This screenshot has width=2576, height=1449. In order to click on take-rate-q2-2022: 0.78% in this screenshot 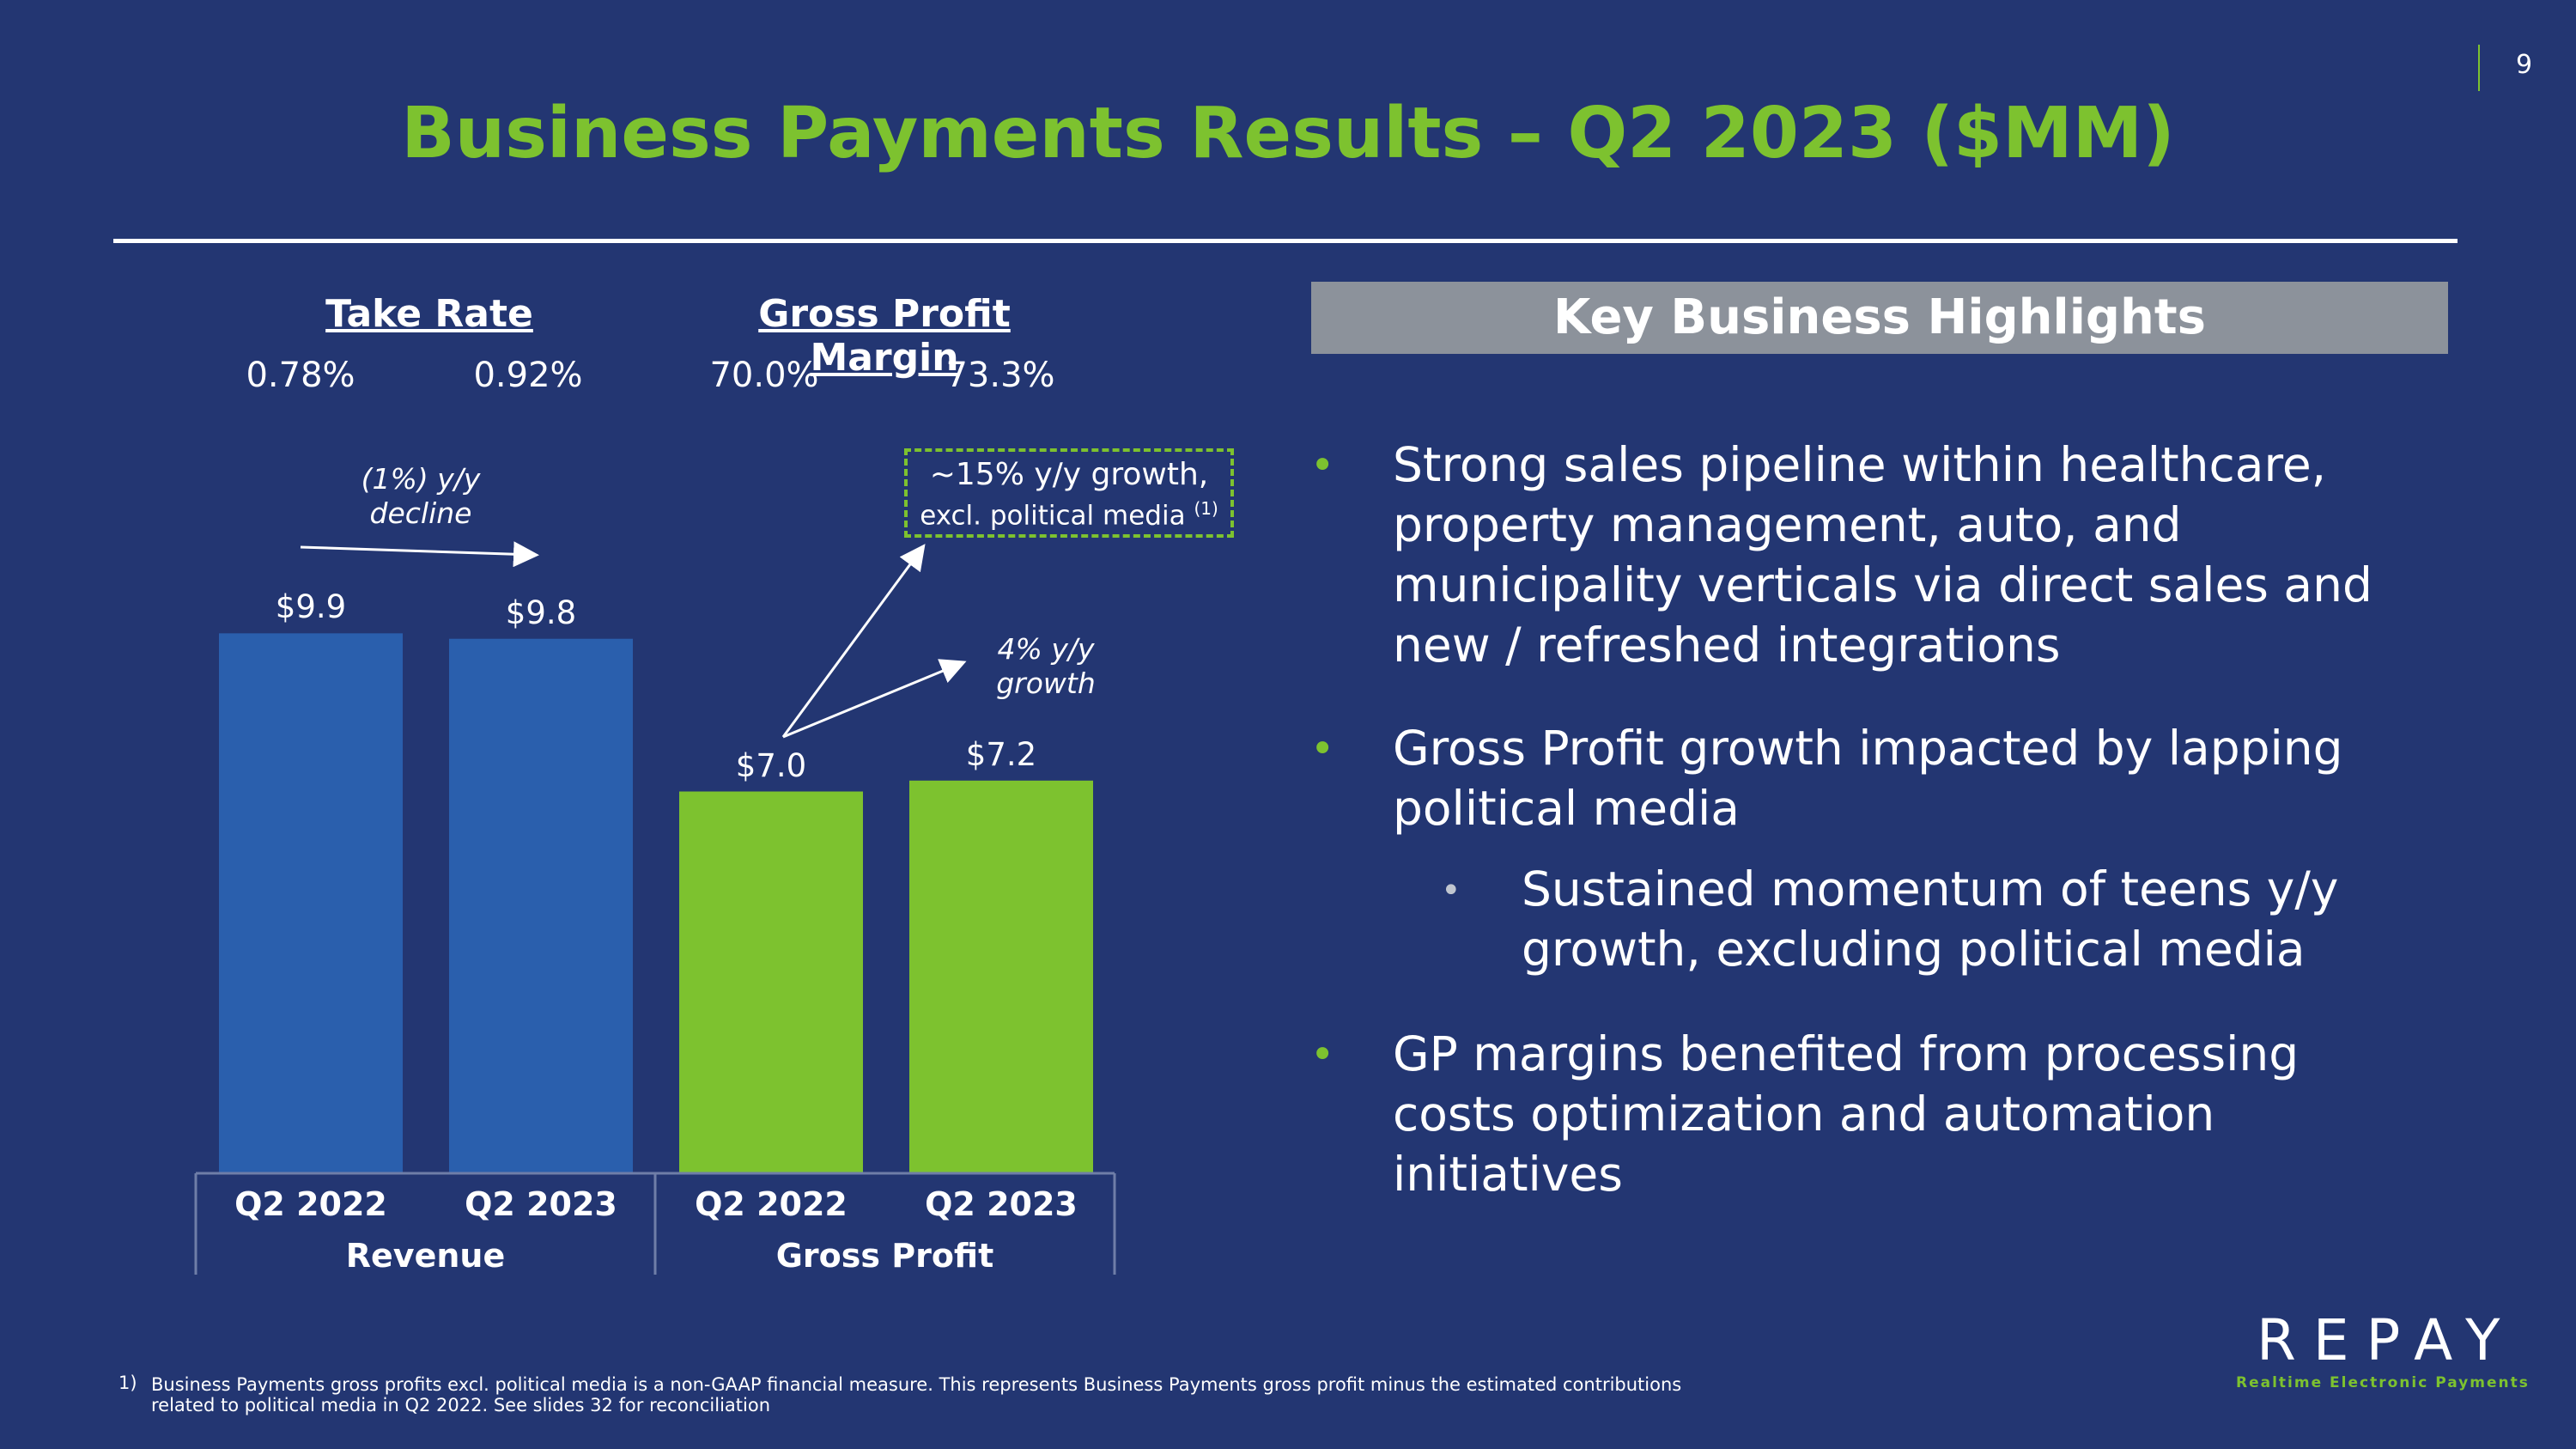, I will do `click(301, 375)`.